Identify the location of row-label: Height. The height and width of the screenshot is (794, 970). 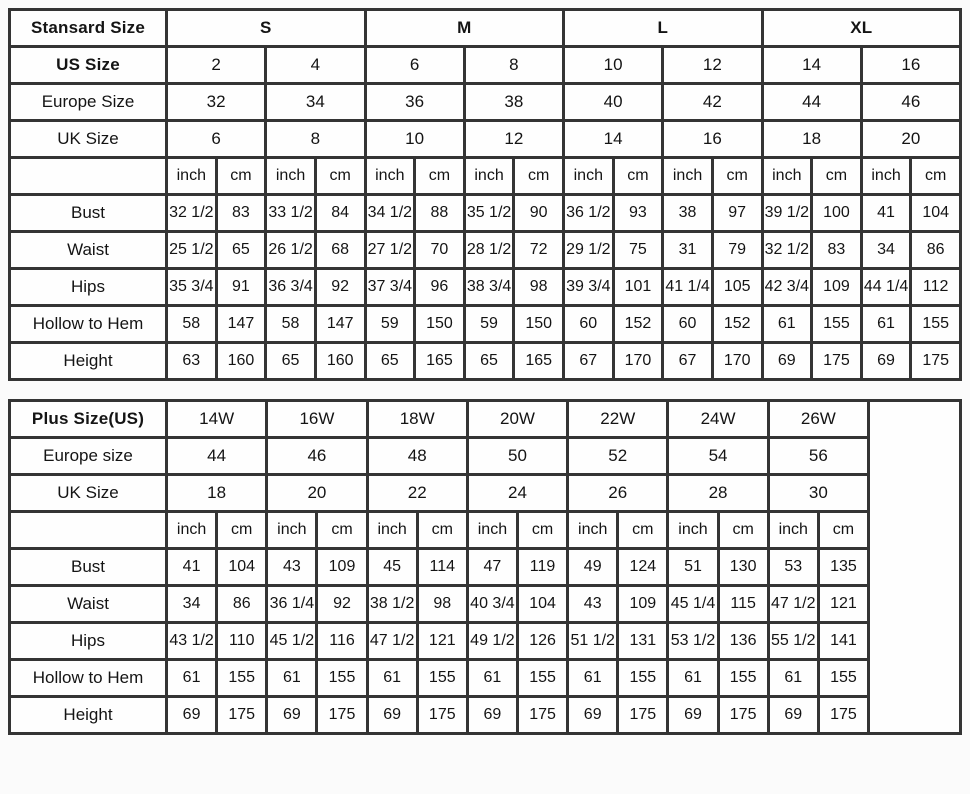
(88, 715).